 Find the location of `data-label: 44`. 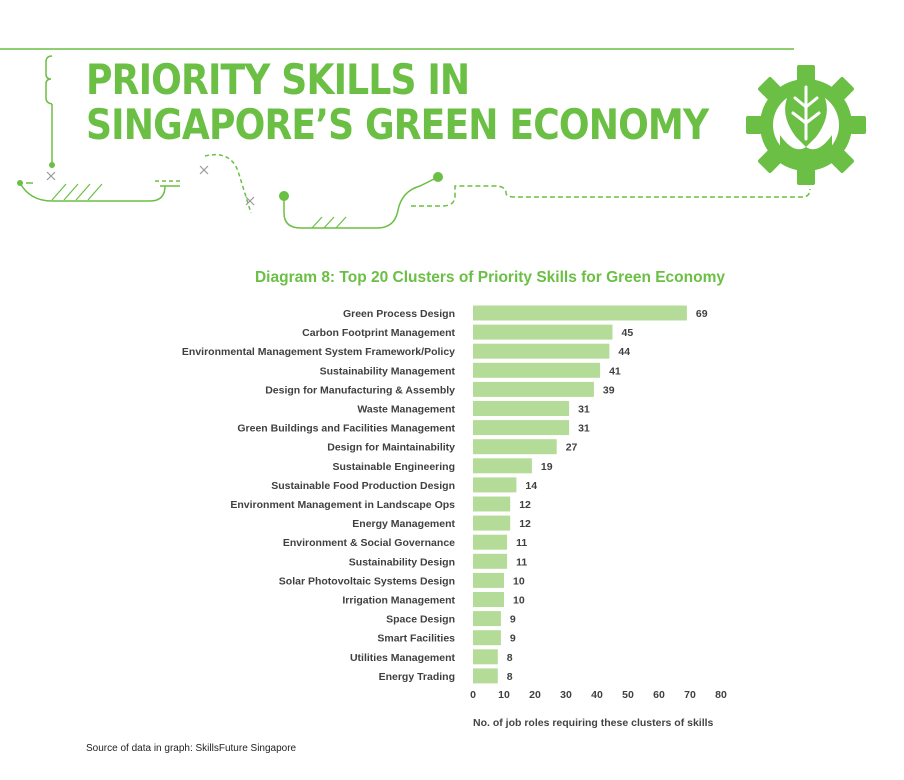

data-label: 44 is located at coordinates (624, 352).